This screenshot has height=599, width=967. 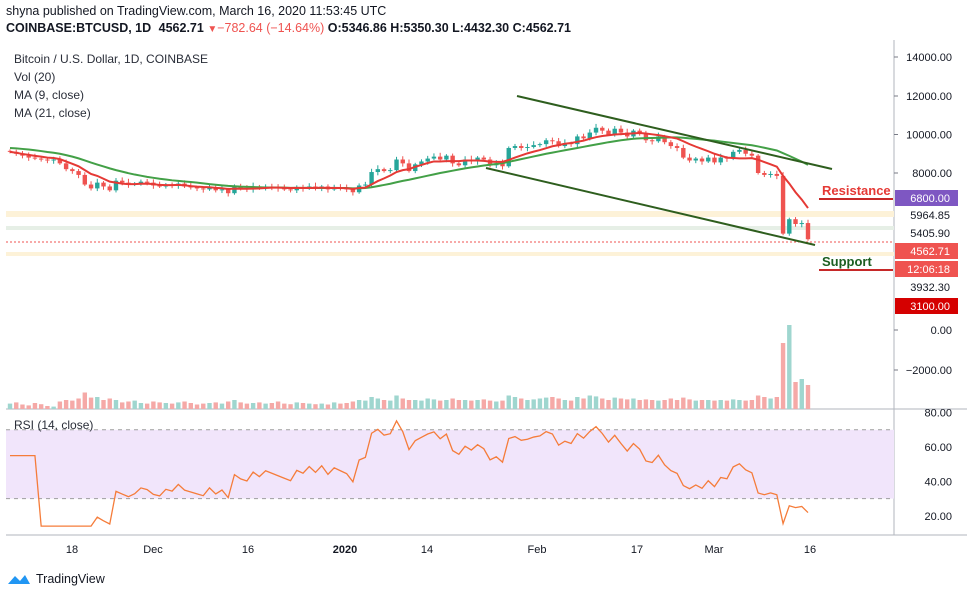 What do you see at coordinates (926, 251) in the screenshot?
I see `price-label-bg` at bounding box center [926, 251].